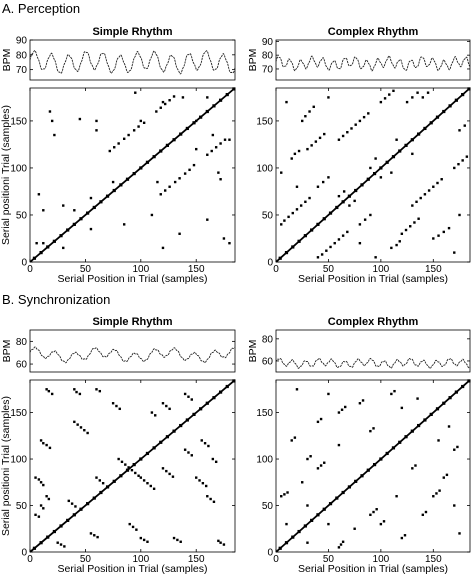 The height and width of the screenshot is (577, 474). I want to click on x-tick-label: 0, so click(30, 559).